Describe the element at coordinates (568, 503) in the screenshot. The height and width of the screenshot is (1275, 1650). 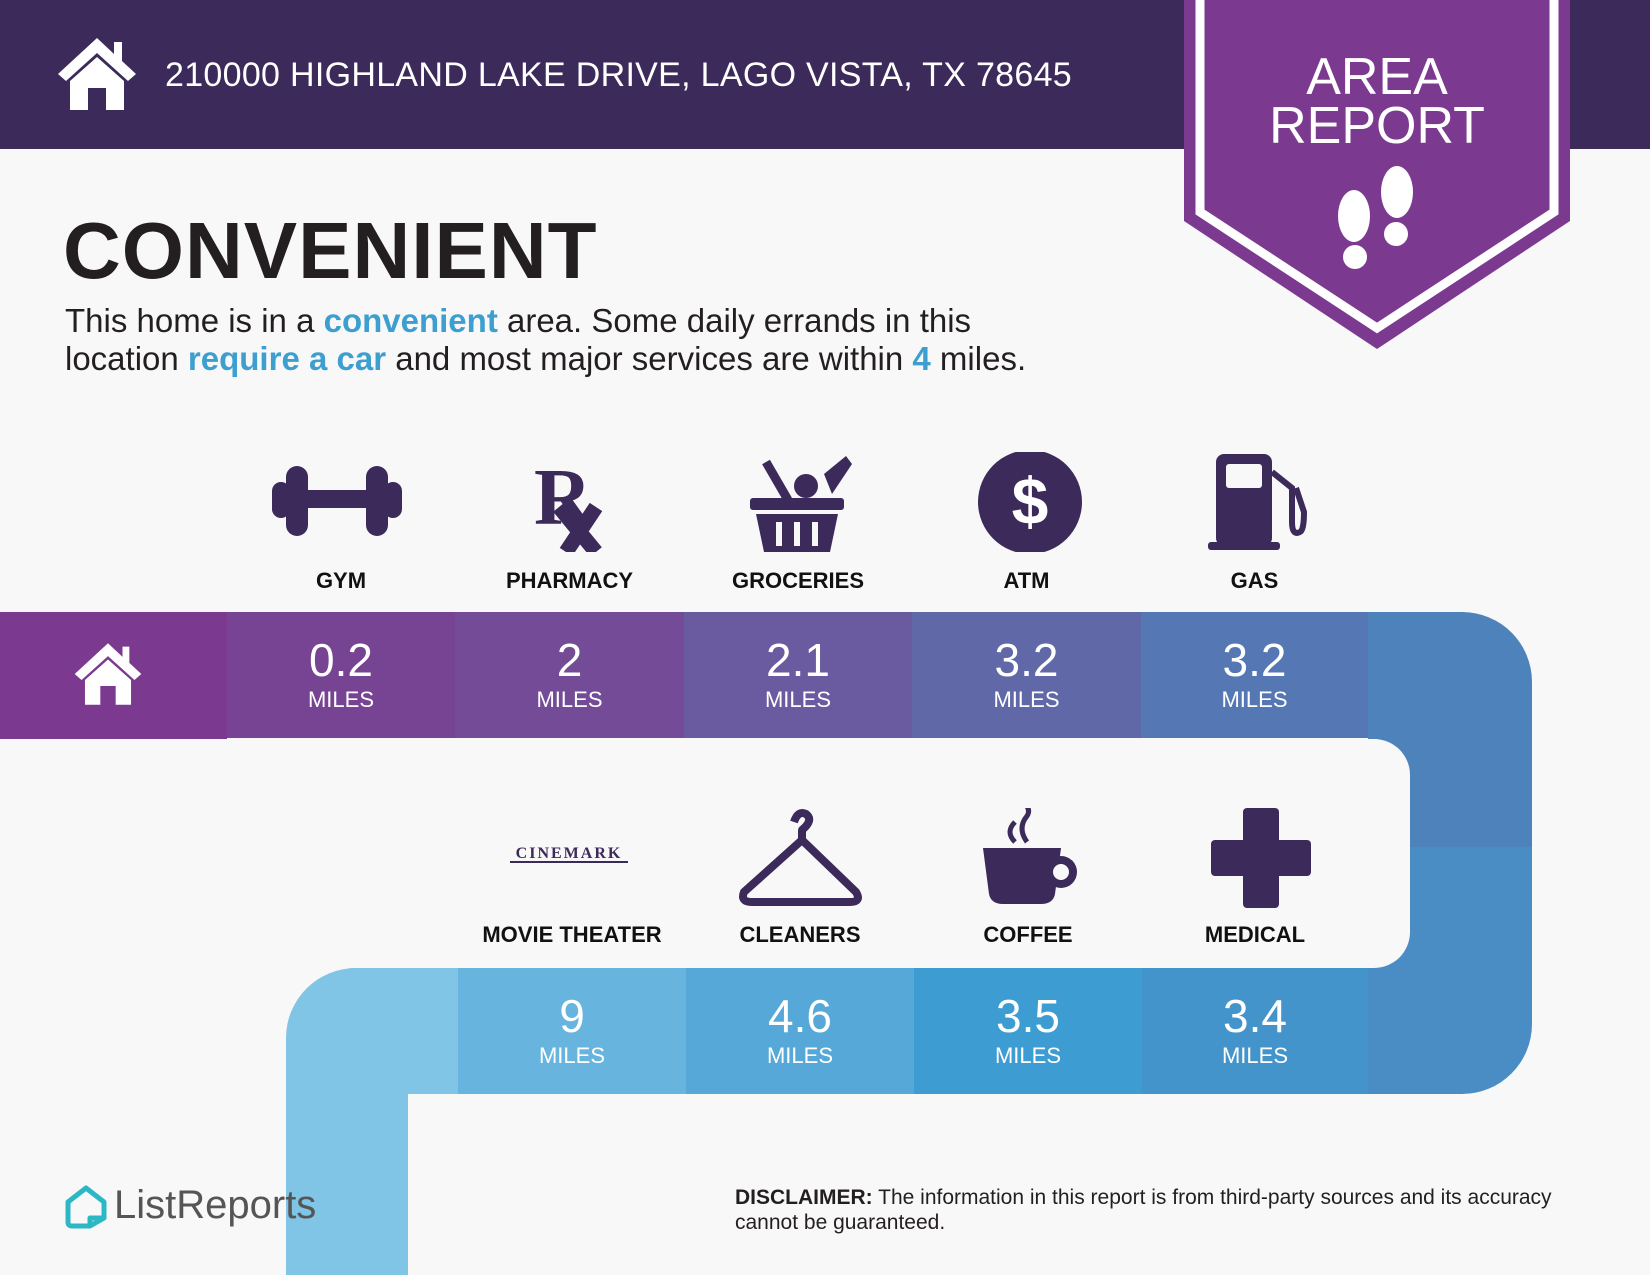
I see `rx-icon: R` at that location.